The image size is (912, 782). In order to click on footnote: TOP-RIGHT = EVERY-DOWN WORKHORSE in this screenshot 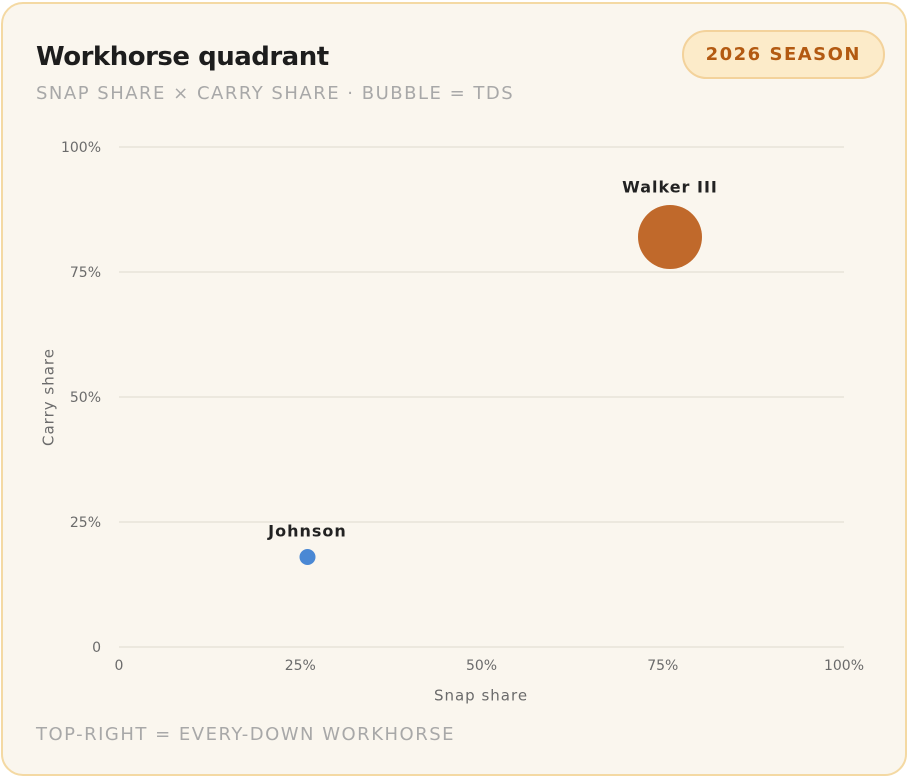, I will do `click(246, 734)`.